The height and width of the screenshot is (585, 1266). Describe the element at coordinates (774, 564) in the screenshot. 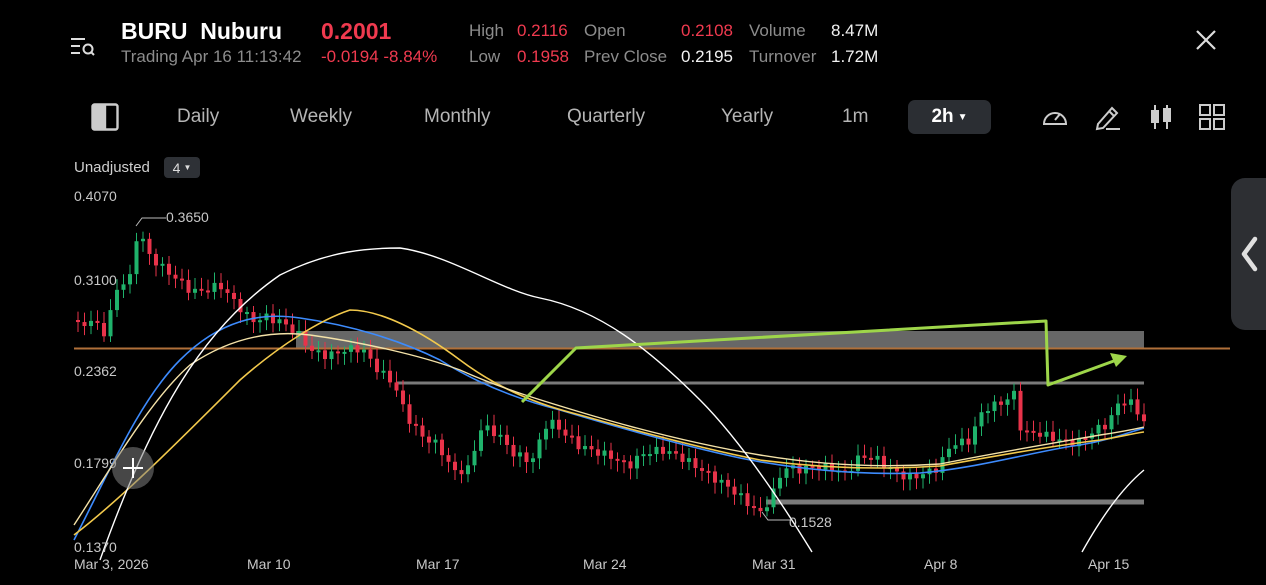

I see `x-tick-label: Mar 31` at that location.